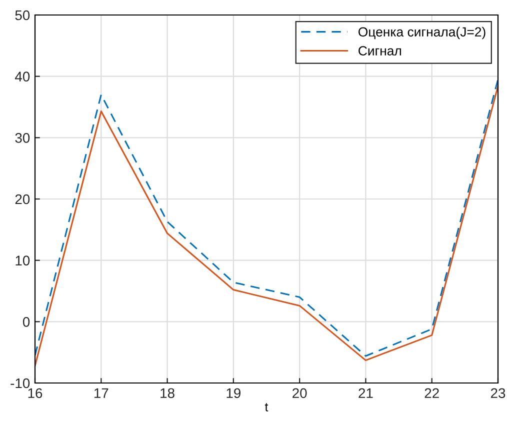  What do you see at coordinates (422, 33) in the screenshot?
I see `legend-label: Оценка сигнала(J=2)` at bounding box center [422, 33].